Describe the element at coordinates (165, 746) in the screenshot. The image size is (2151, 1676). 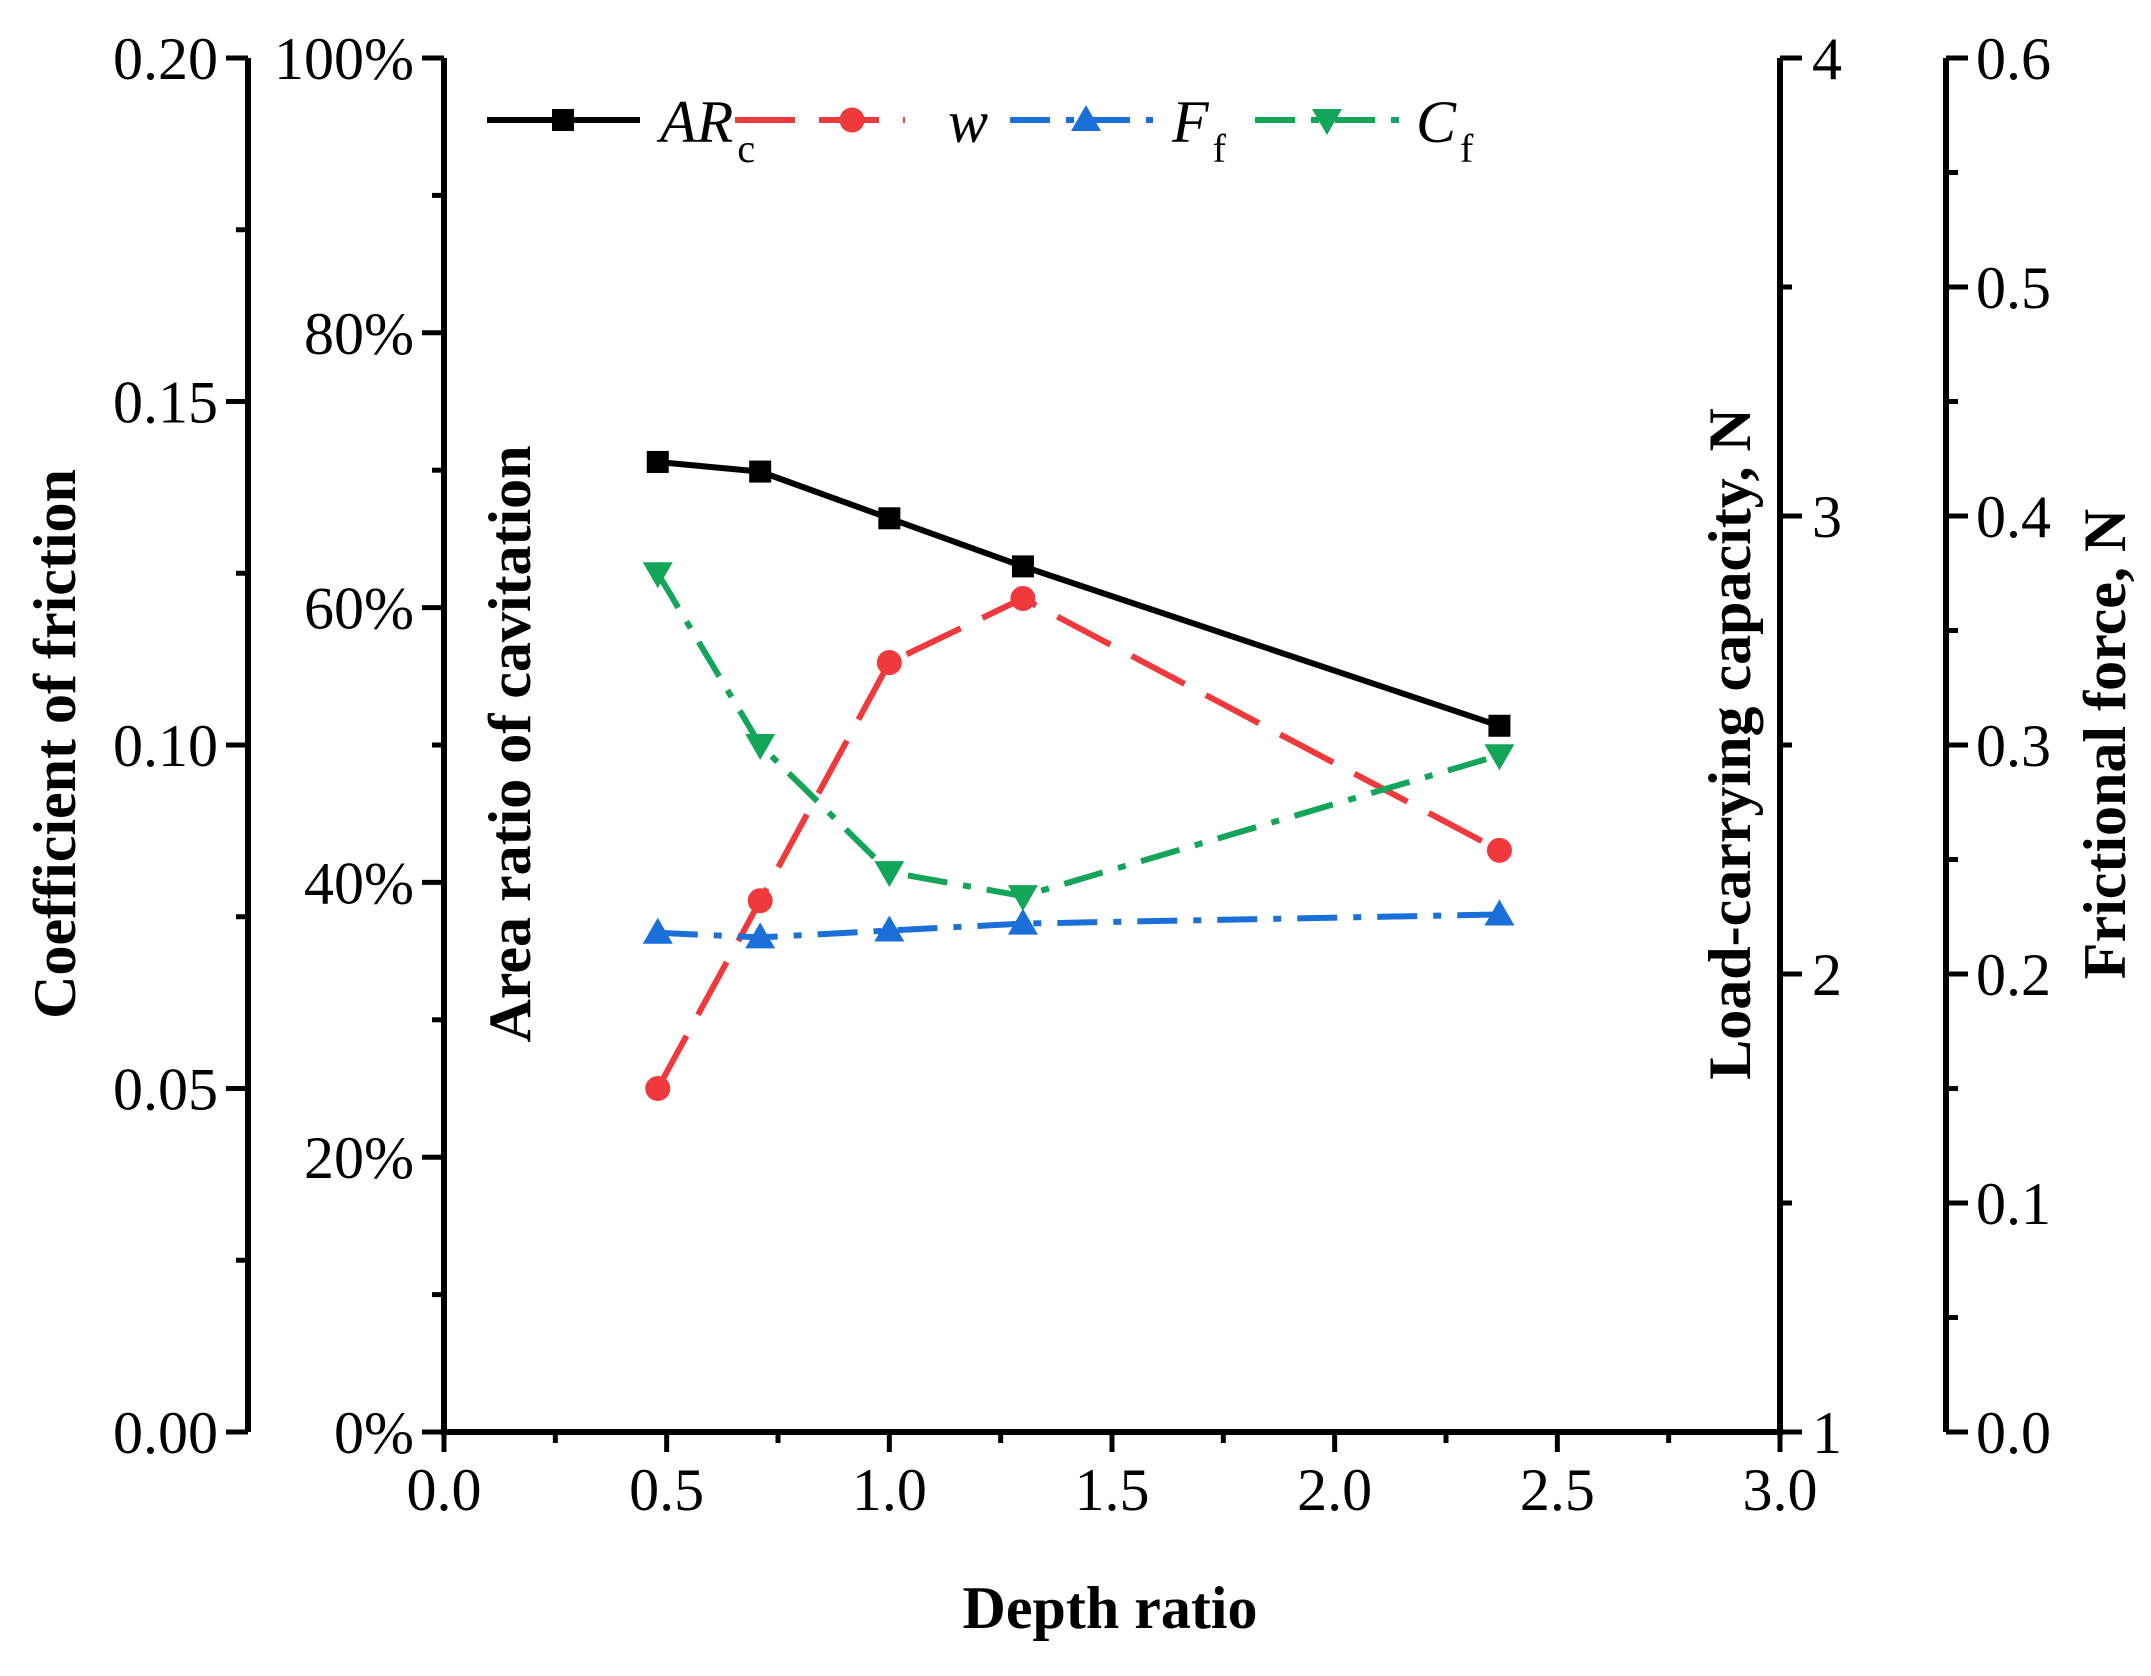
I see `cf-tick-label: 0.10` at that location.